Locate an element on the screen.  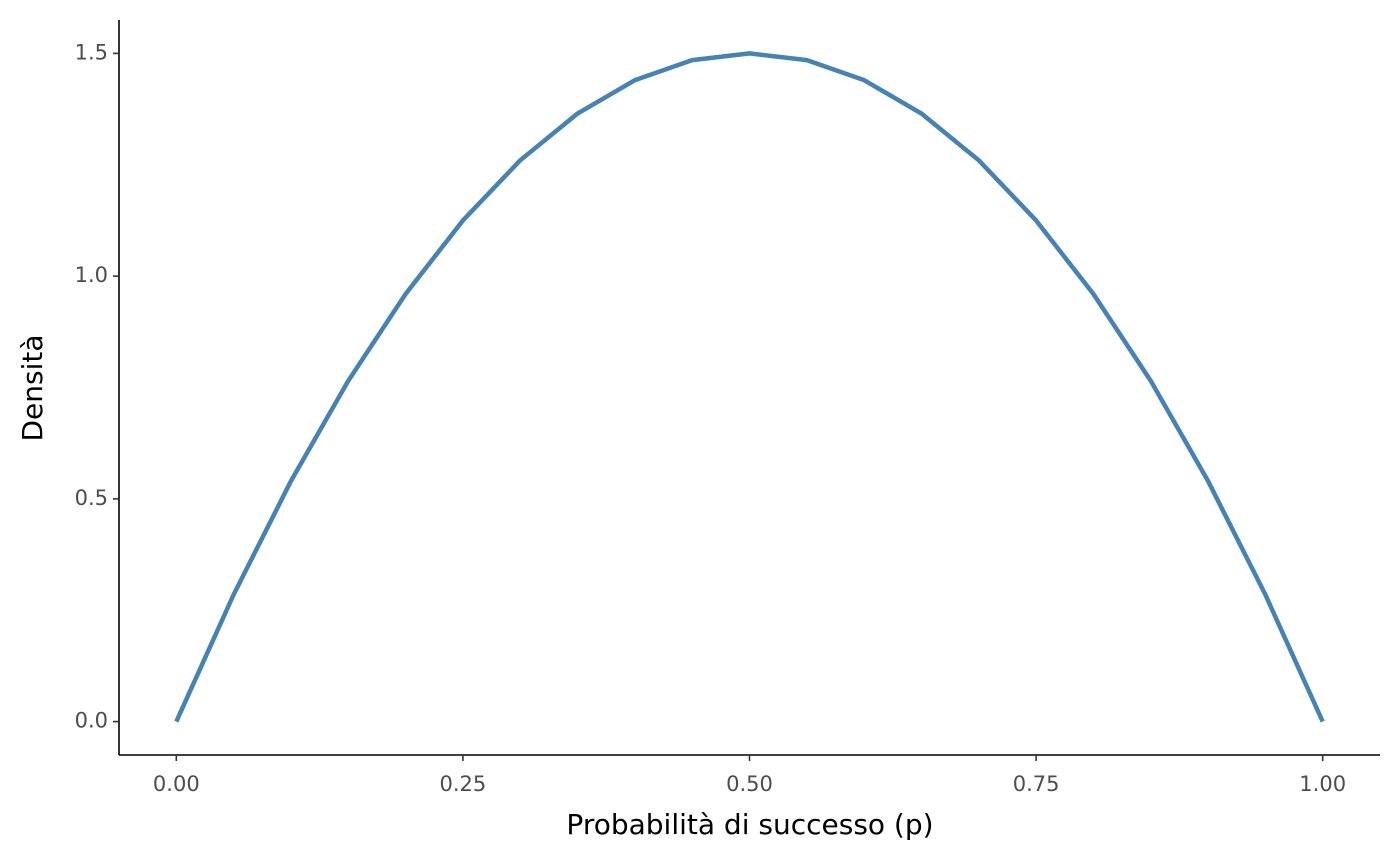
x-tick-label: 0.50 is located at coordinates (749, 784).